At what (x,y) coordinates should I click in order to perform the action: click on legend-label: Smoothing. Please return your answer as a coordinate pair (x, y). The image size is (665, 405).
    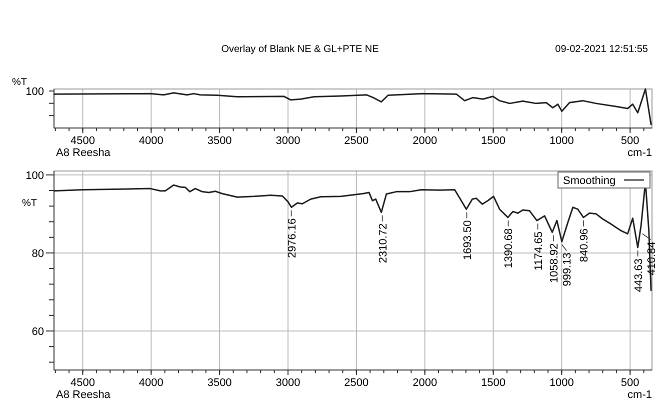
    Looking at the image, I should click on (589, 181).